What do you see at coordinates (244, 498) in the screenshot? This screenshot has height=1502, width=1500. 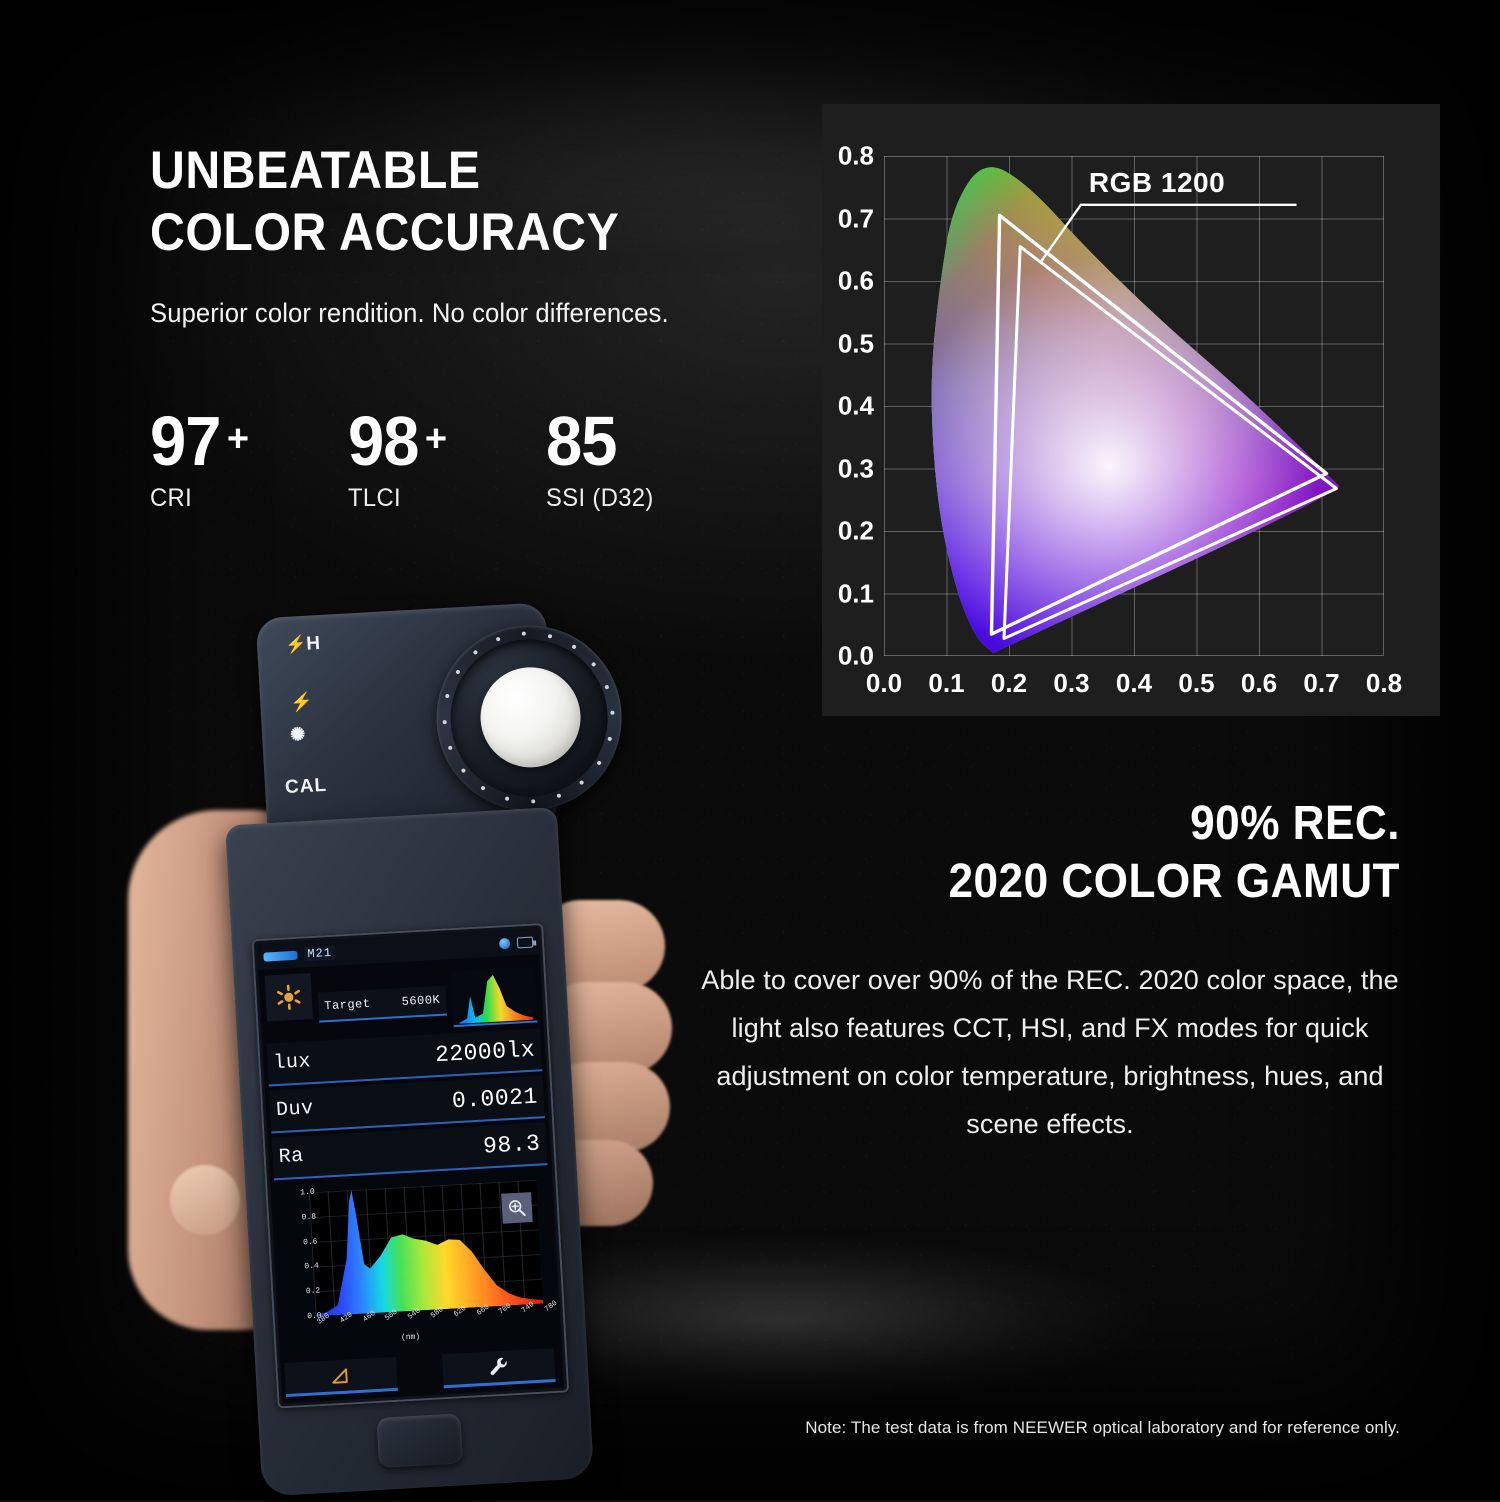 I see `stat-cri-label: CRI` at bounding box center [244, 498].